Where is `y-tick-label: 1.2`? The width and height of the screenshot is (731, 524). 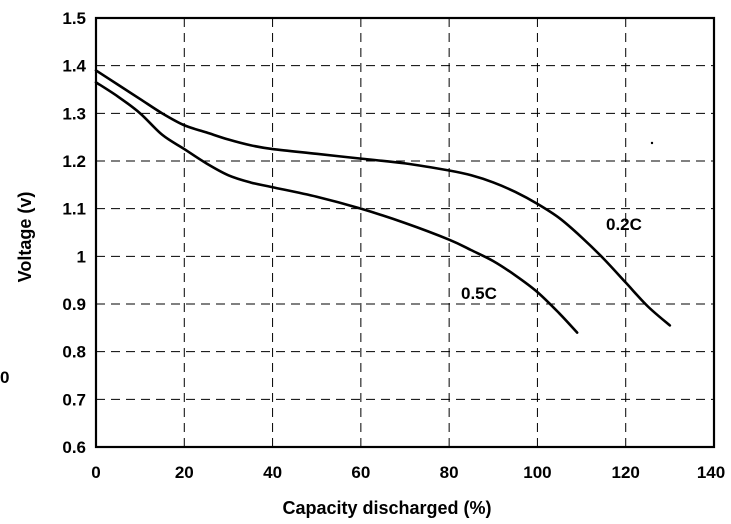
y-tick-label: 1.2 is located at coordinates (74, 161).